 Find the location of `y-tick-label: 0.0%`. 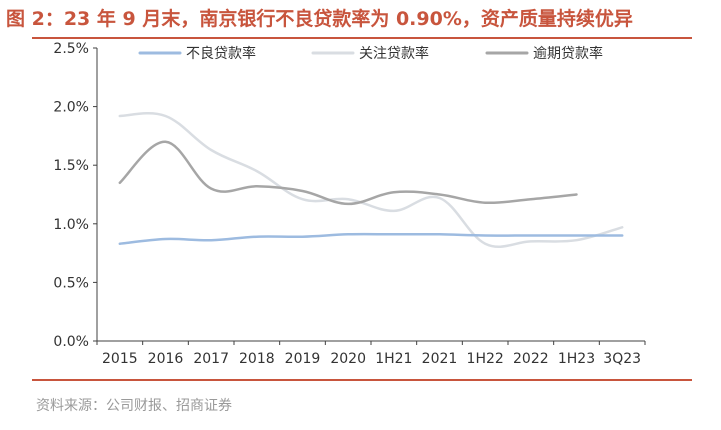

y-tick-label: 0.0% is located at coordinates (71, 342).